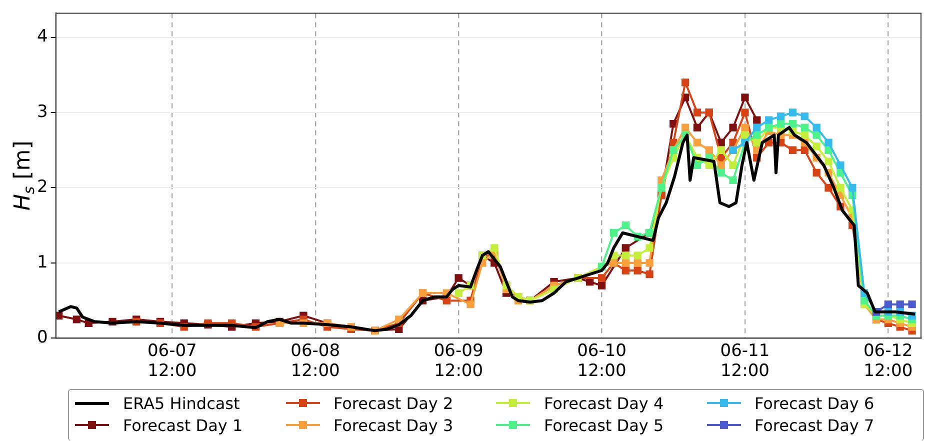 The height and width of the screenshot is (441, 927). Describe the element at coordinates (42, 338) in the screenshot. I see `y-tick-label: 0` at that location.